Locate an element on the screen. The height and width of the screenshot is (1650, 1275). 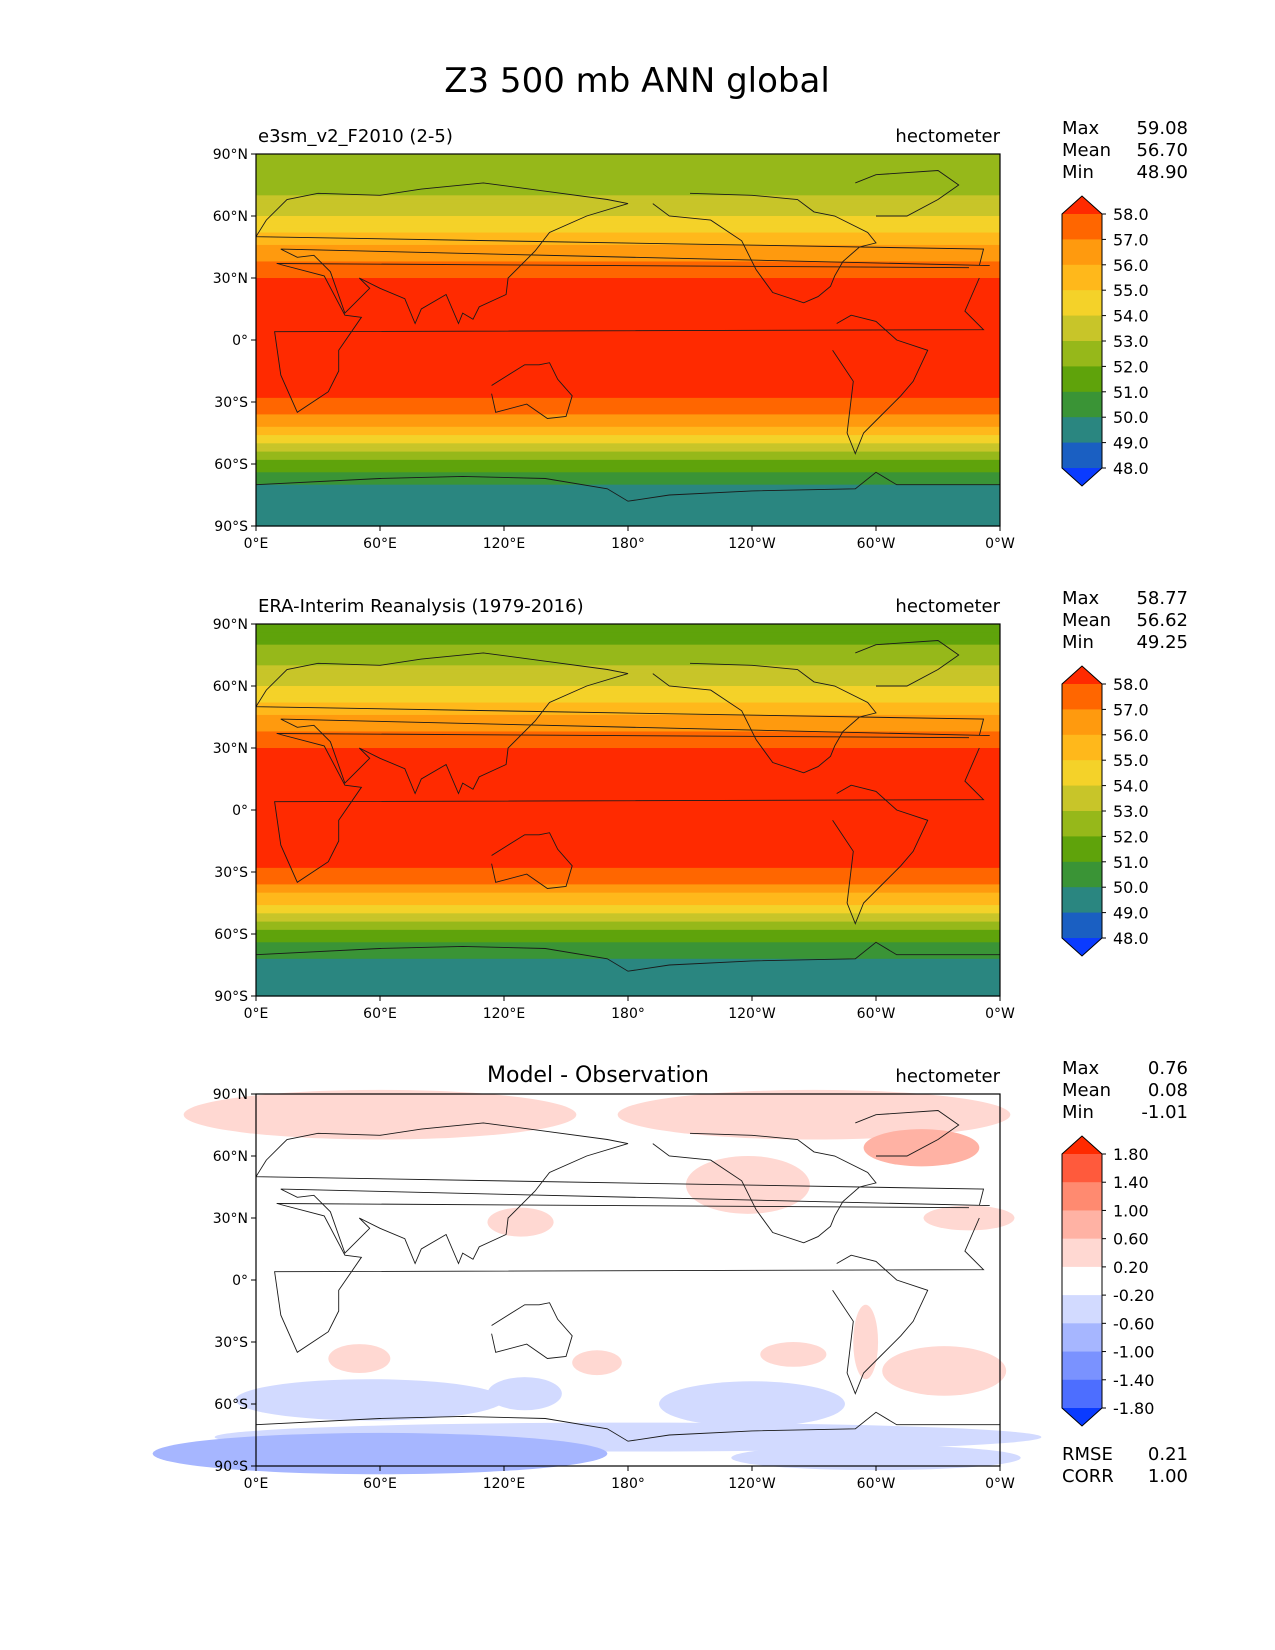
metric-value-rmse: 0.21 is located at coordinates (1168, 1454).